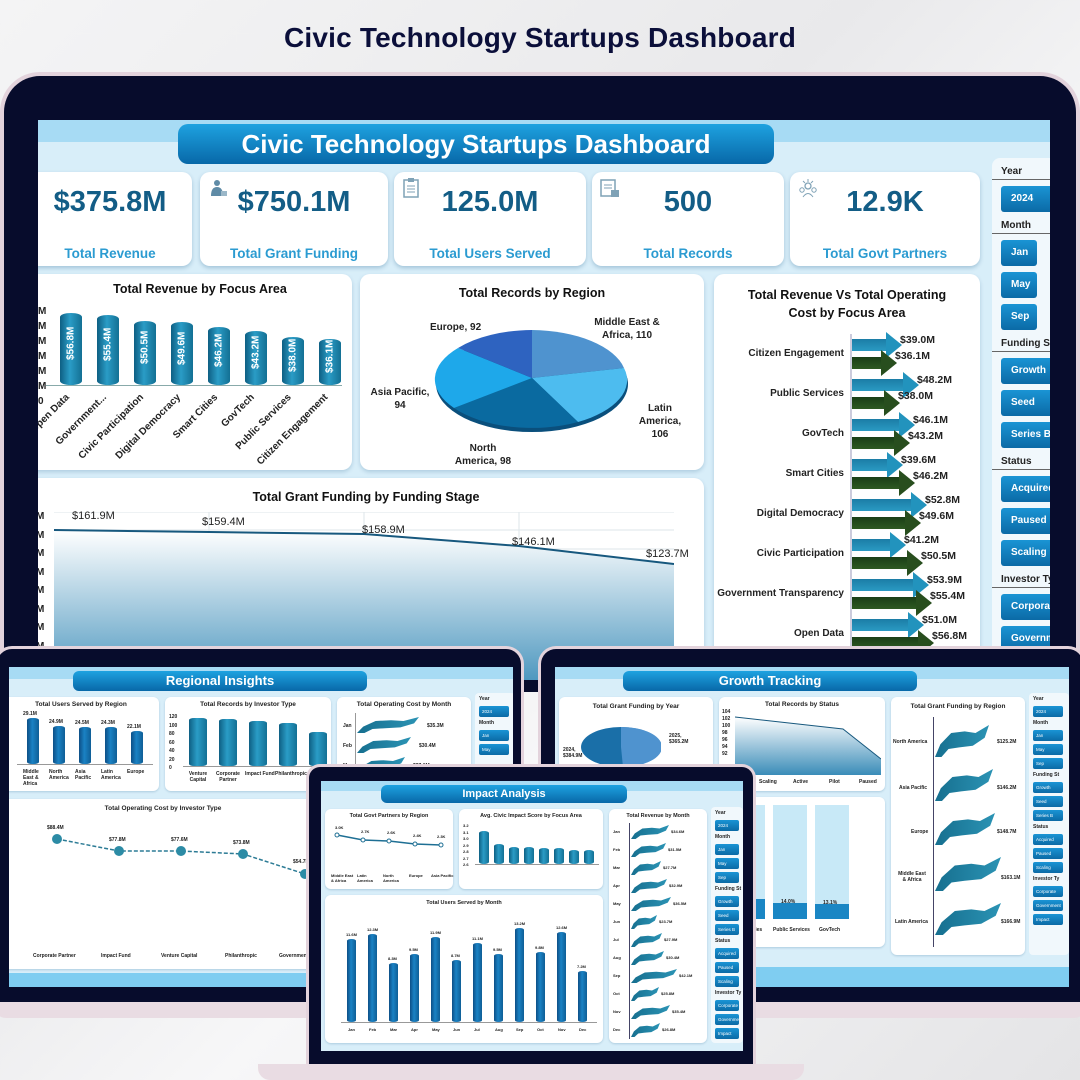  What do you see at coordinates (108, 350) in the screenshot?
I see `bar: $55.4M` at bounding box center [108, 350].